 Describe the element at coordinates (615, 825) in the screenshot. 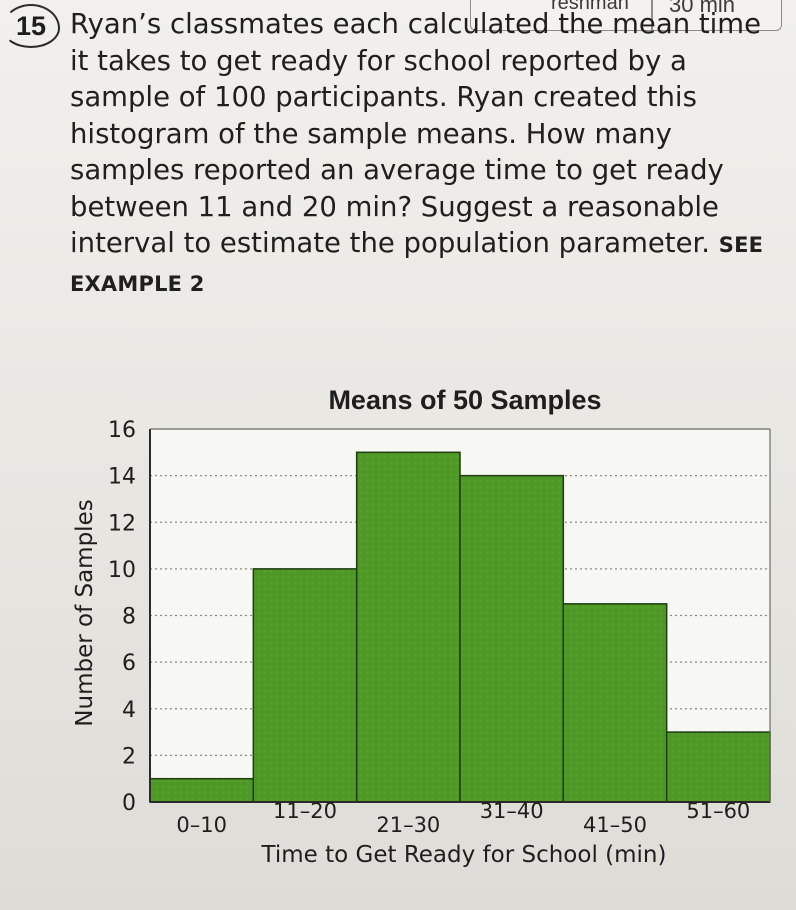

I see `x-tick-label: 41–50` at that location.